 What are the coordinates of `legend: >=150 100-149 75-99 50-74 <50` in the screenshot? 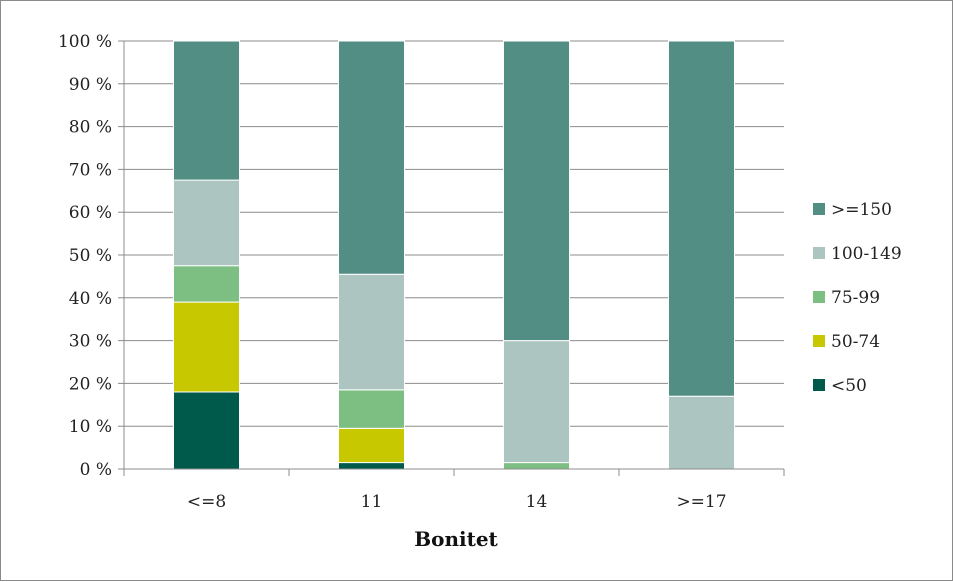 It's located at (857, 298).